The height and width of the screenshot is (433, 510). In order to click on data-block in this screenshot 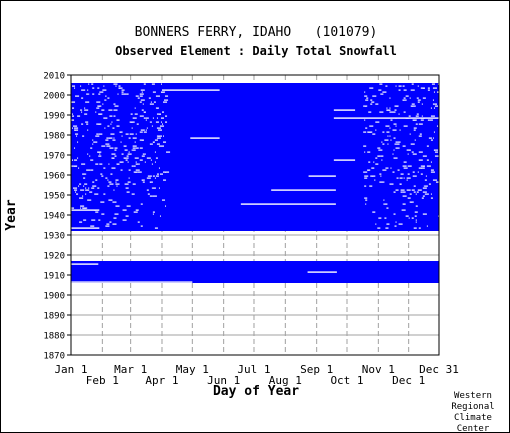, I will do `click(255, 272)`.